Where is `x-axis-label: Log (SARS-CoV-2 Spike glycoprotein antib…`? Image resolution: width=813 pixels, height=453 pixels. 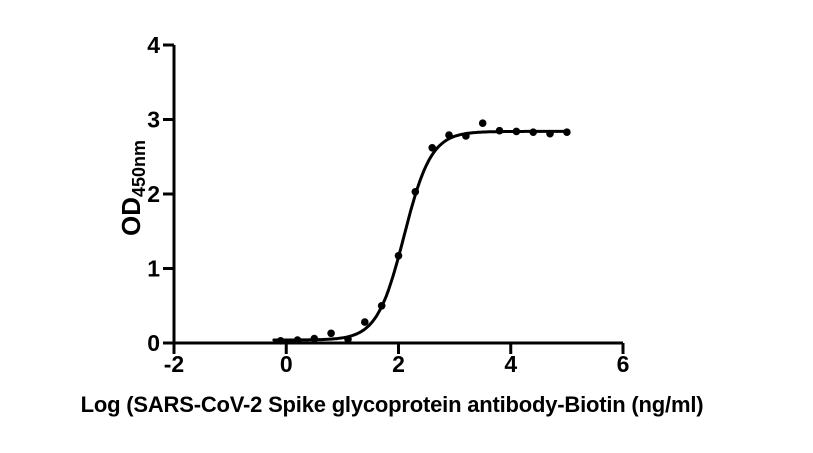 x-axis-label: Log (SARS-CoV-2 Spike glycoprotein antib… is located at coordinates (392, 404).